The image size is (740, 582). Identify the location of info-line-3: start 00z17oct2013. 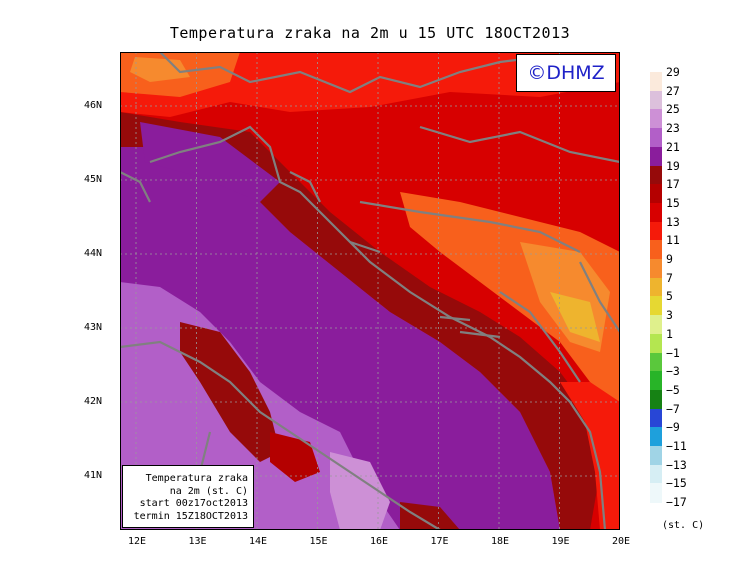
(193, 503).